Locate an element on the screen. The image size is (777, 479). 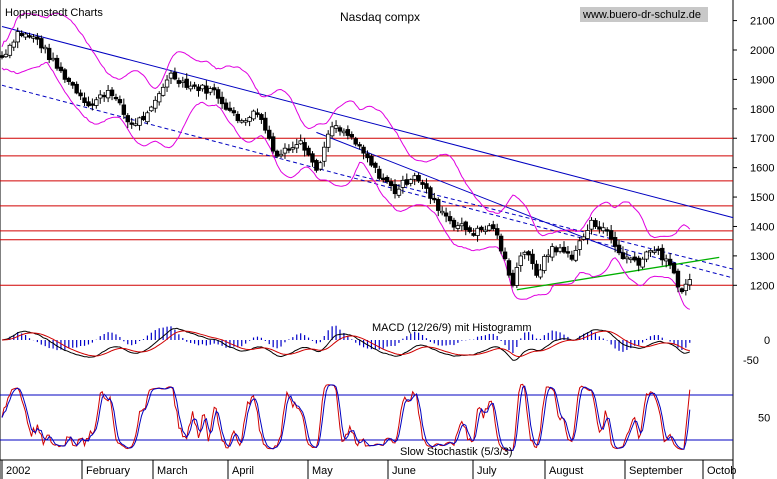
stochastic-panel is located at coordinates (366, 417).